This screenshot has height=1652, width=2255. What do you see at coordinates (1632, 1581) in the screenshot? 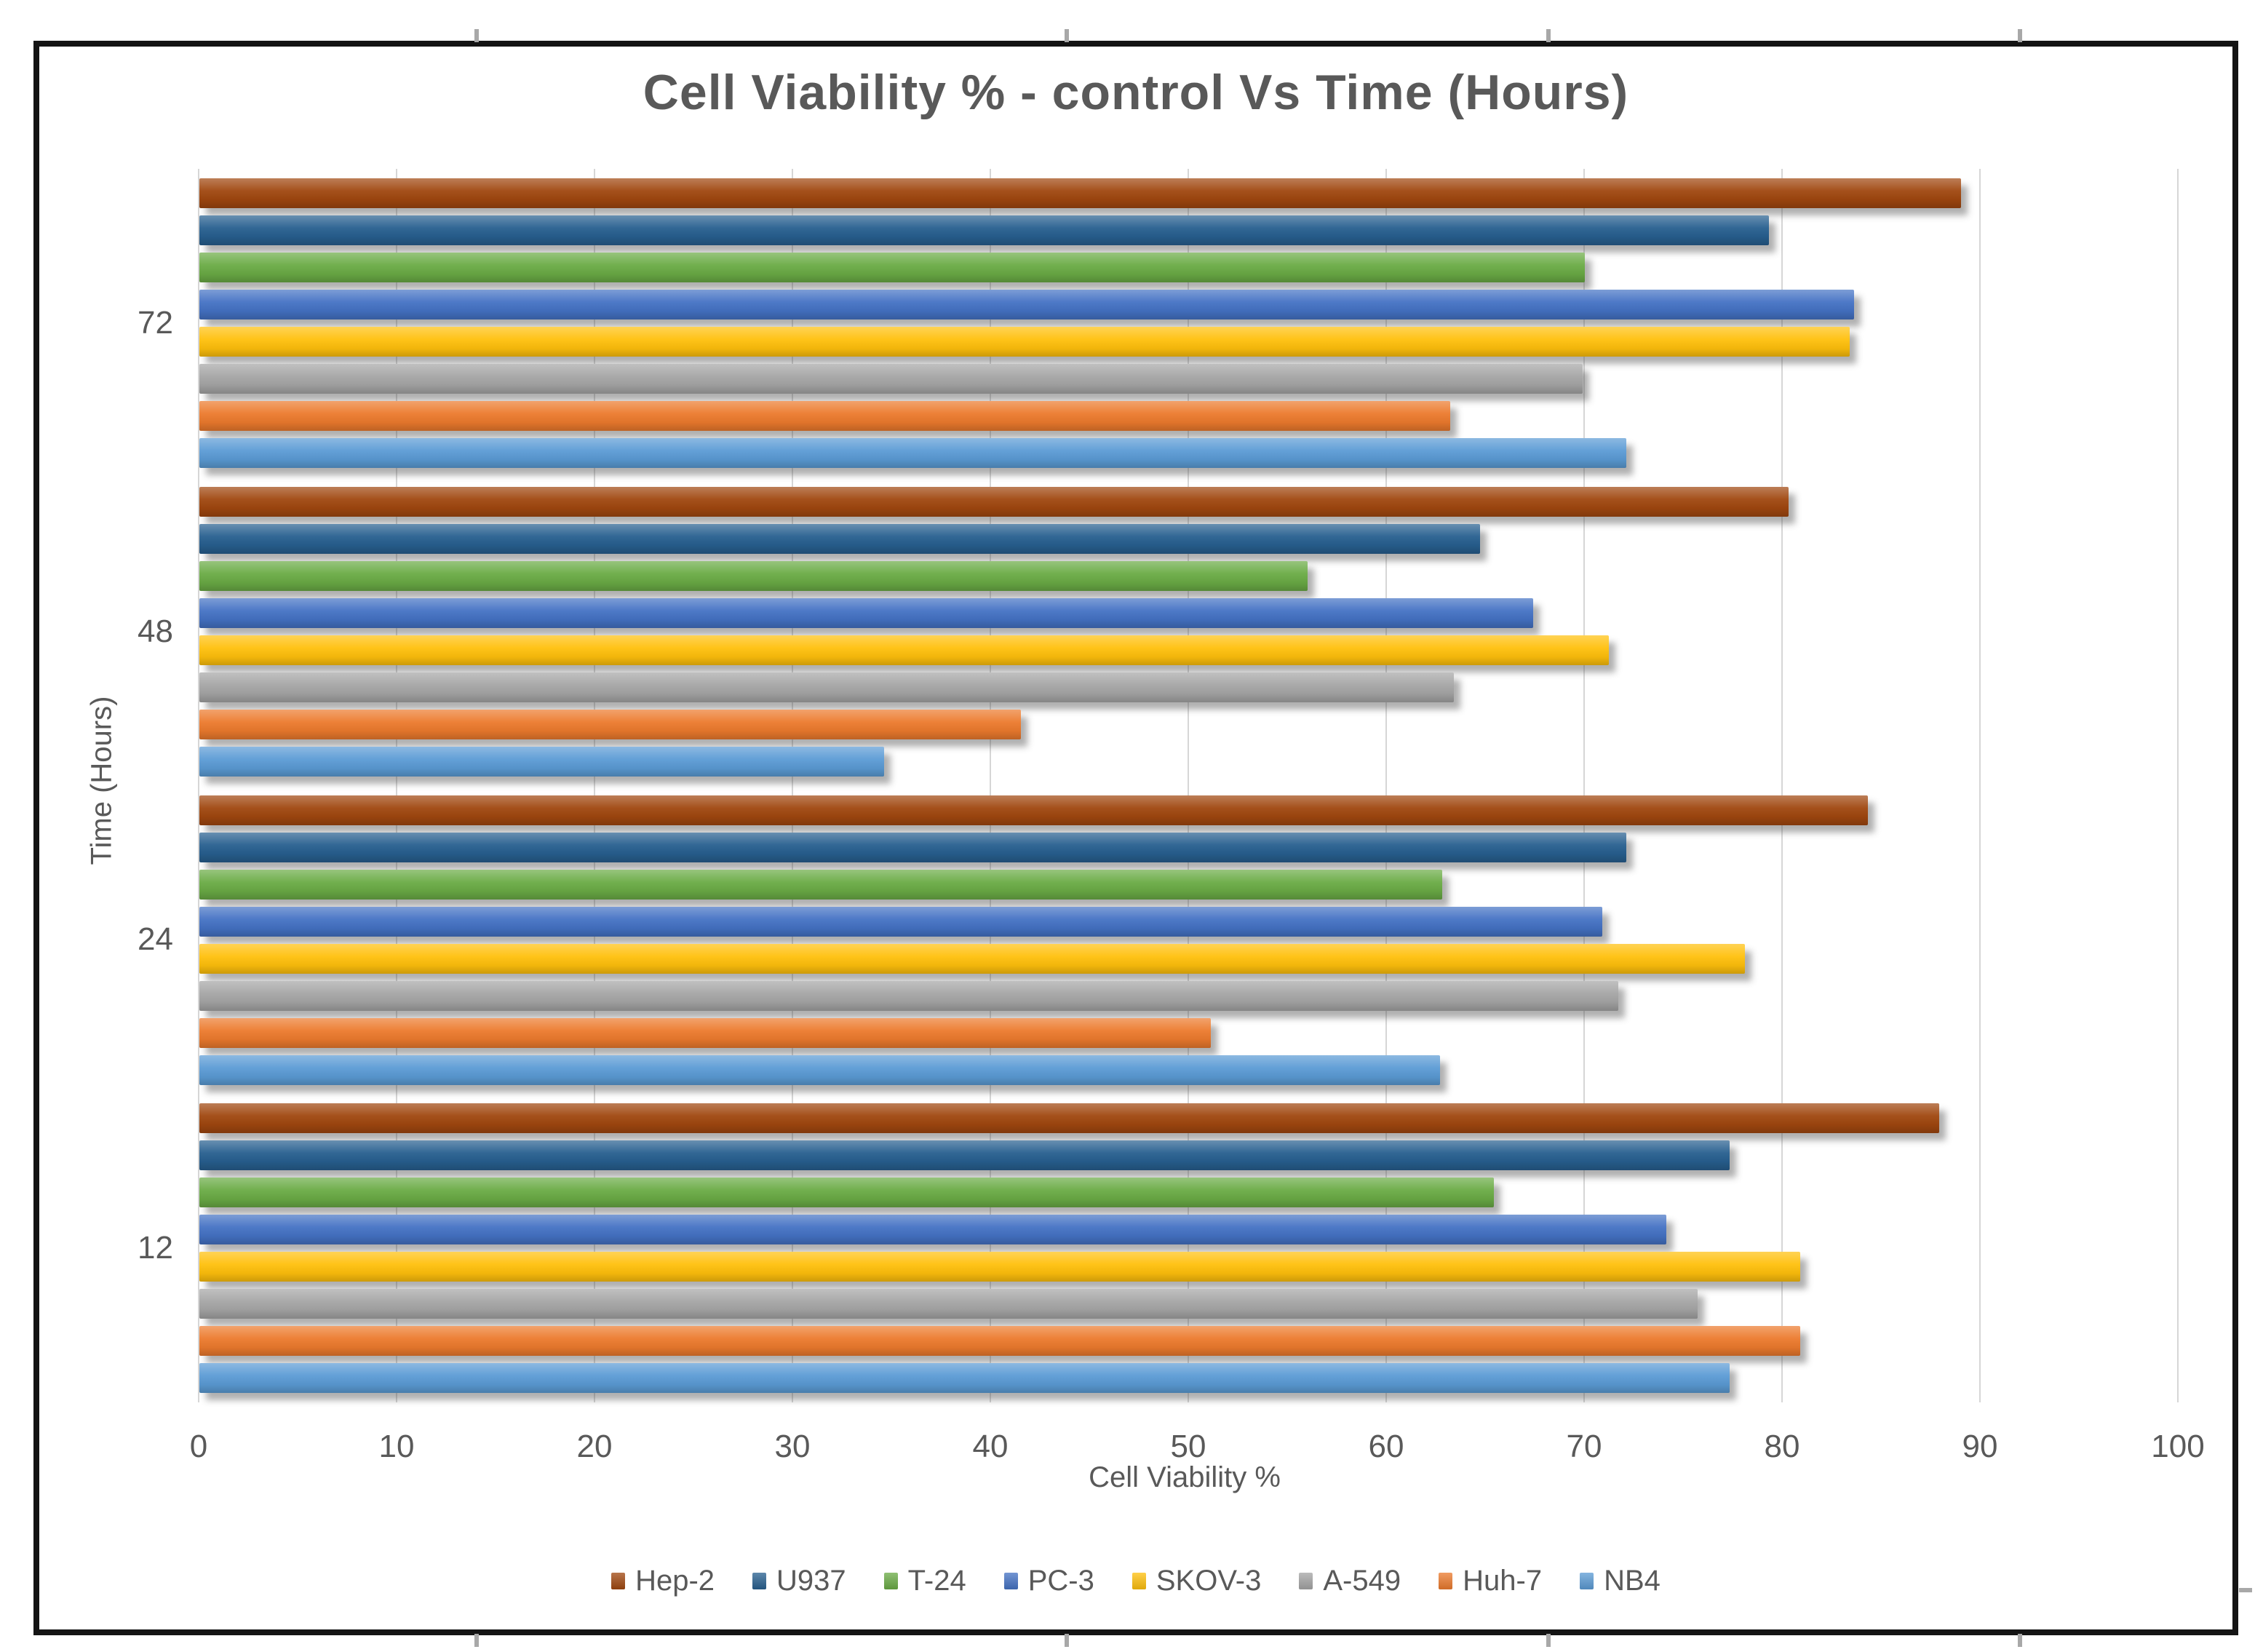
I see `legend-label: NB4` at bounding box center [1632, 1581].